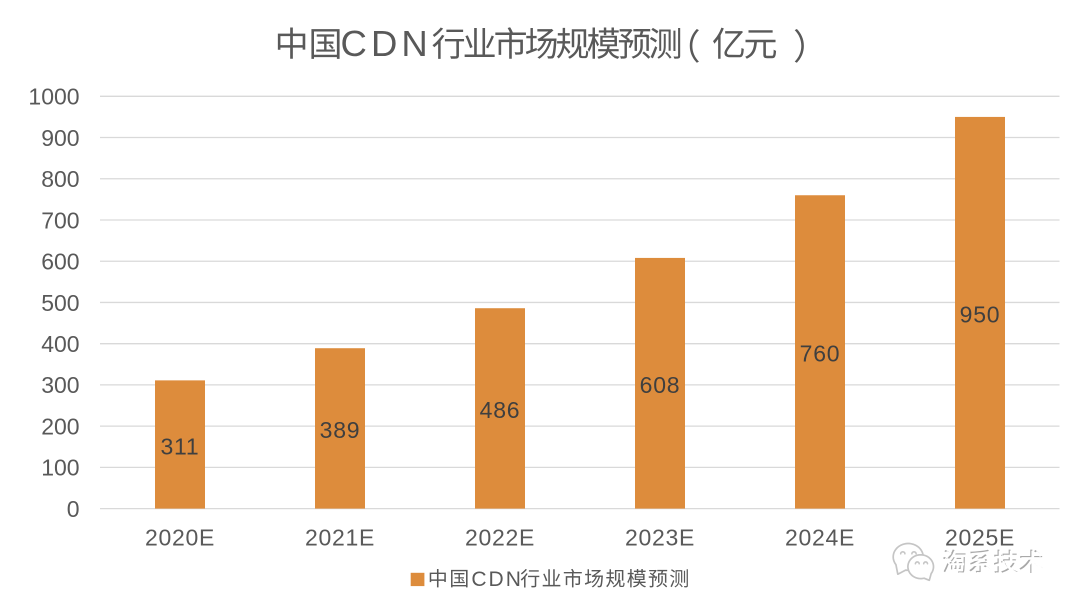  I want to click on svg-text: 200, so click(60, 426).